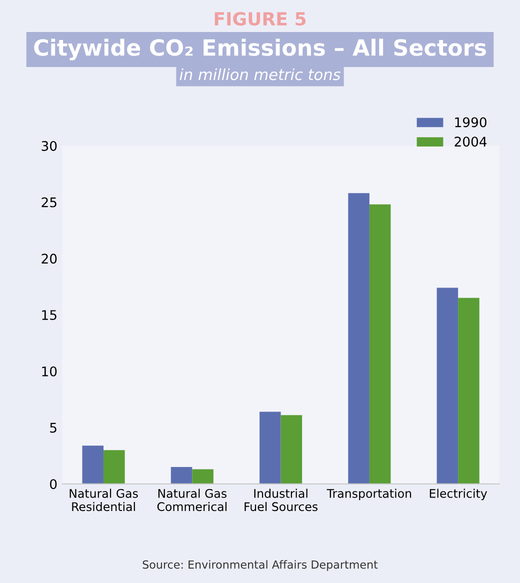 The width and height of the screenshot is (520, 583). I want to click on chart-title: Citywide CO₂ Emissions – All Sectors, so click(260, 49).